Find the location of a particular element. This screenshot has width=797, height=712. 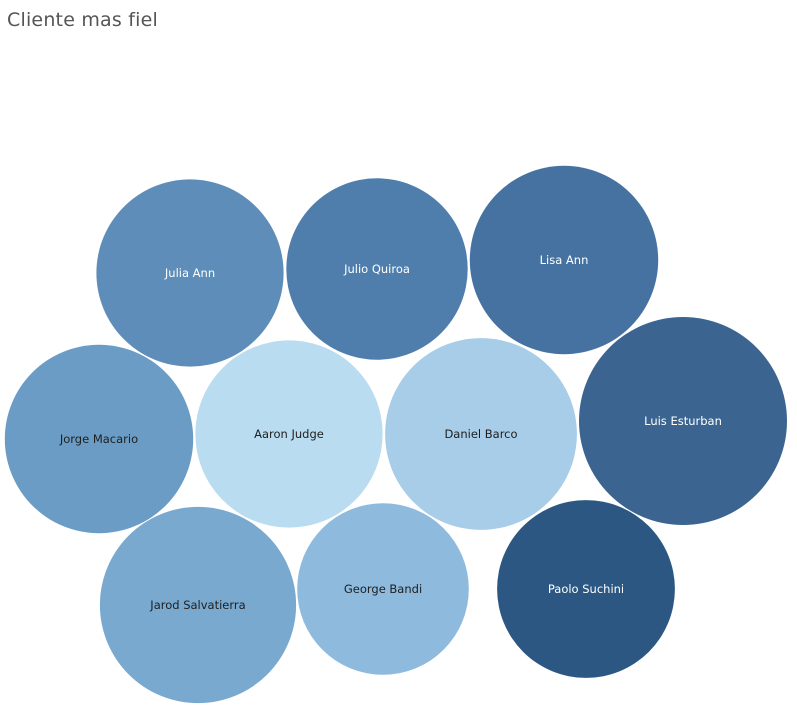

bubble-daniel-barco: Daniel Barco is located at coordinates (481, 434).